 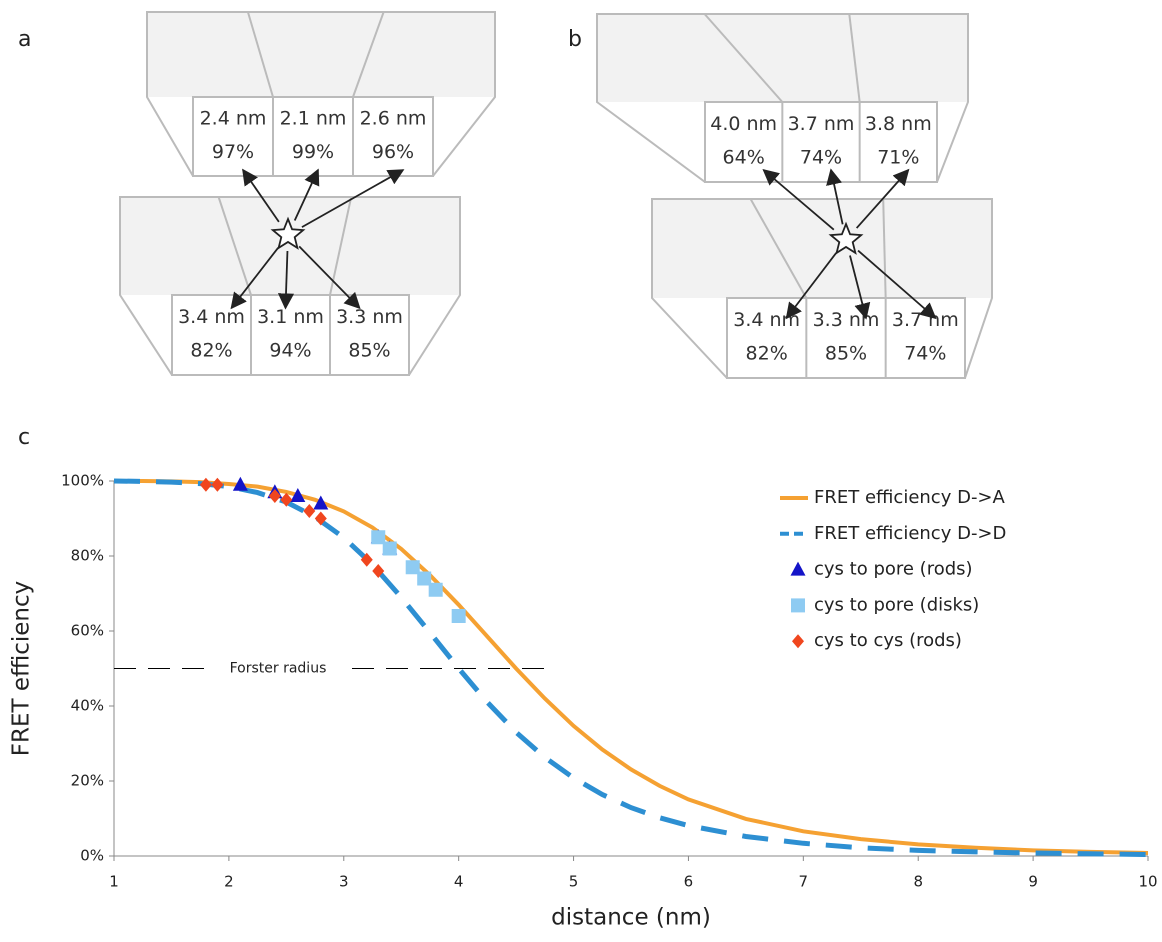 What do you see at coordinates (574, 882) in the screenshot?
I see `x-tick-label: 5` at bounding box center [574, 882].